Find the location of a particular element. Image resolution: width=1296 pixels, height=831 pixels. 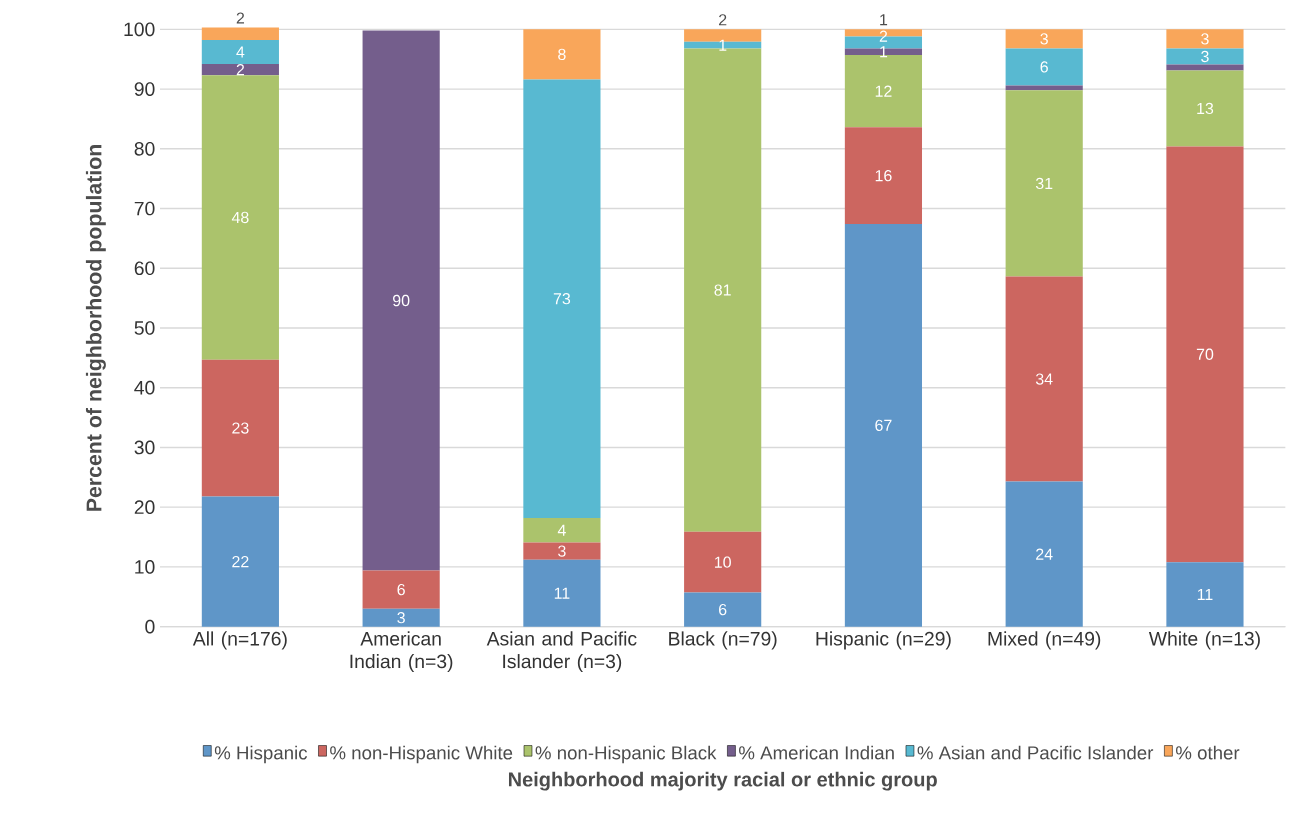

data-label: 70 is located at coordinates (1205, 354).